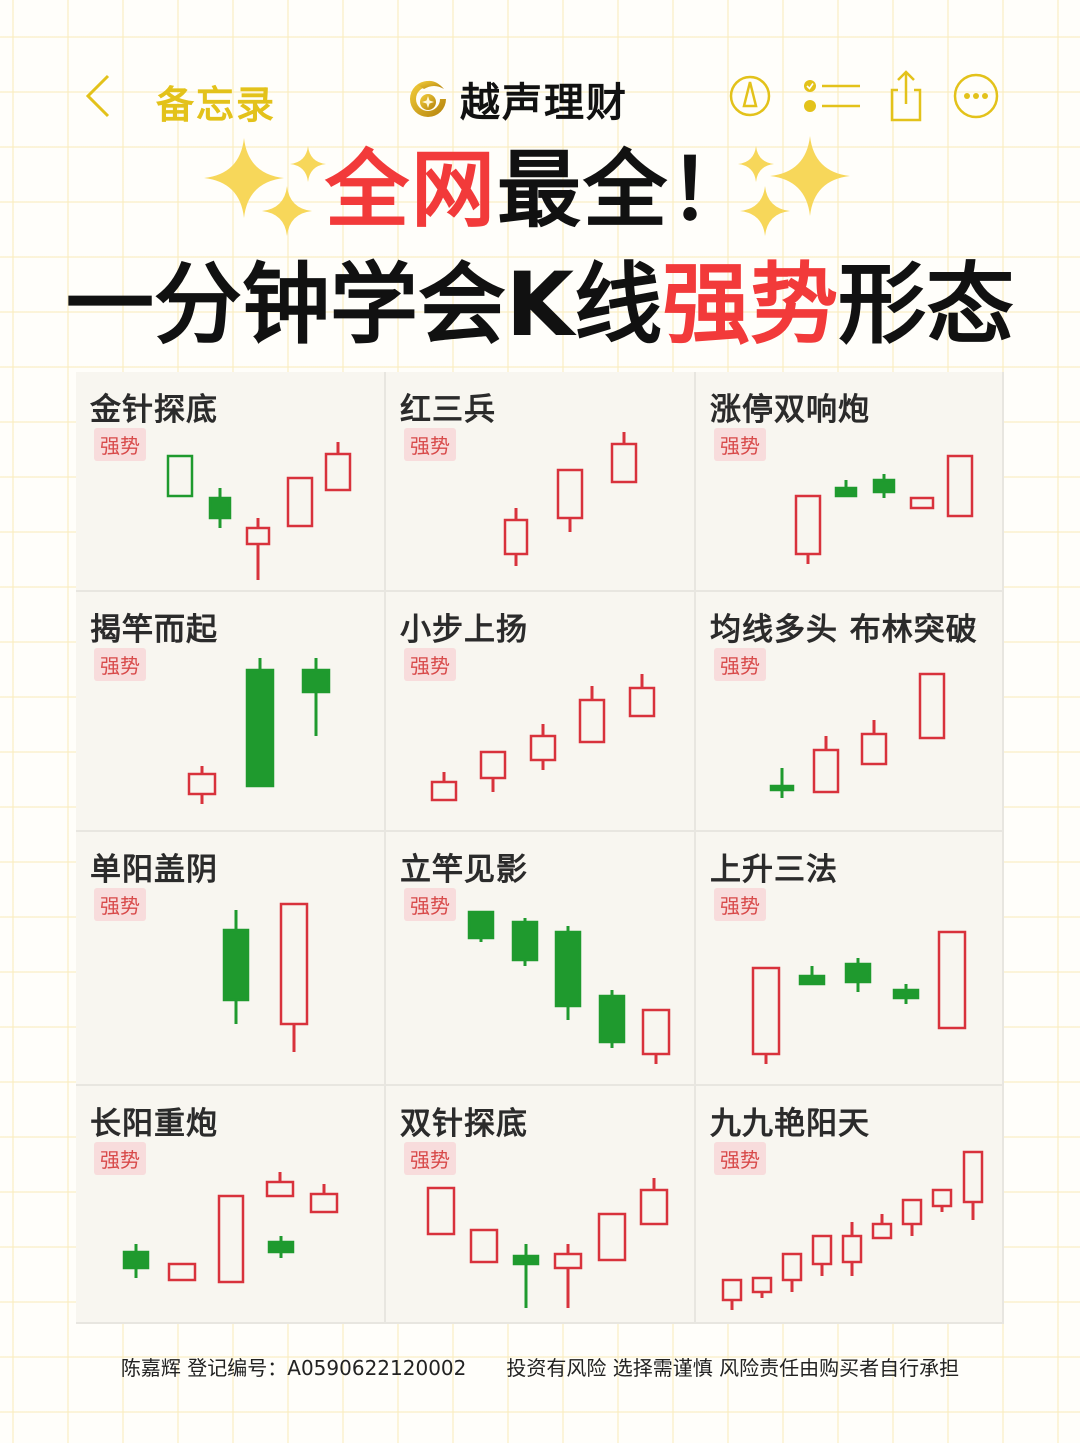 This screenshot has height=1443, width=1080. I want to click on back-button, so click(100, 96).